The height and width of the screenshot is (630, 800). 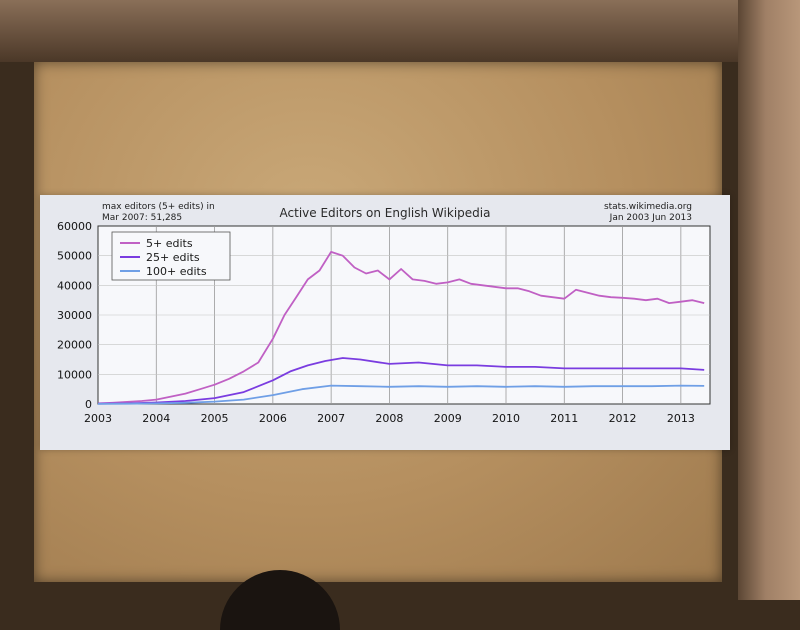 What do you see at coordinates (564, 418) in the screenshot?
I see `x-tick-label: 2011` at bounding box center [564, 418].